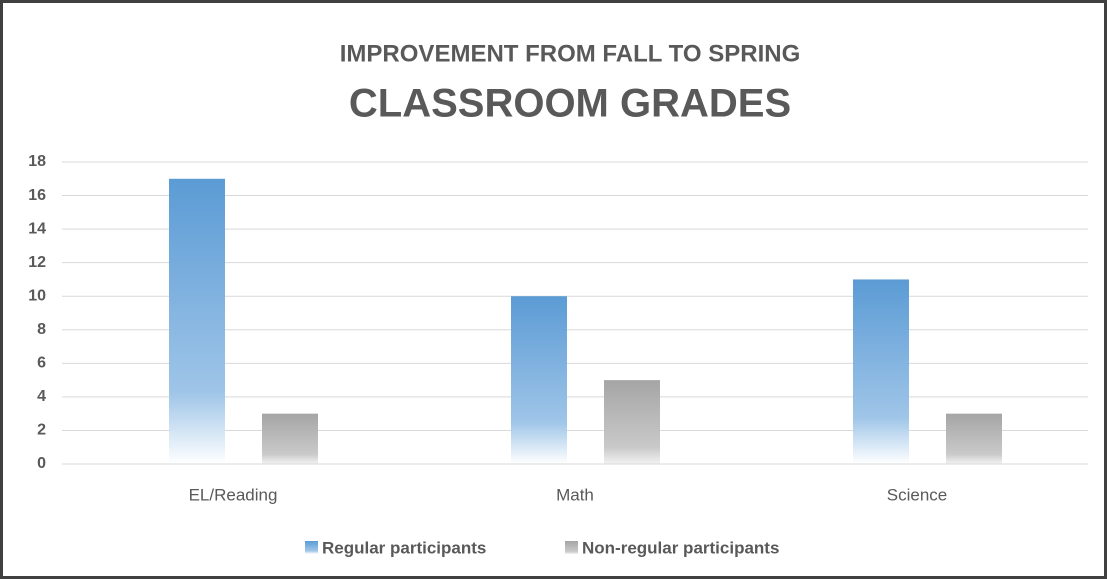 The image size is (1107, 579). What do you see at coordinates (37, 161) in the screenshot?
I see `y-tick-label: 18` at bounding box center [37, 161].